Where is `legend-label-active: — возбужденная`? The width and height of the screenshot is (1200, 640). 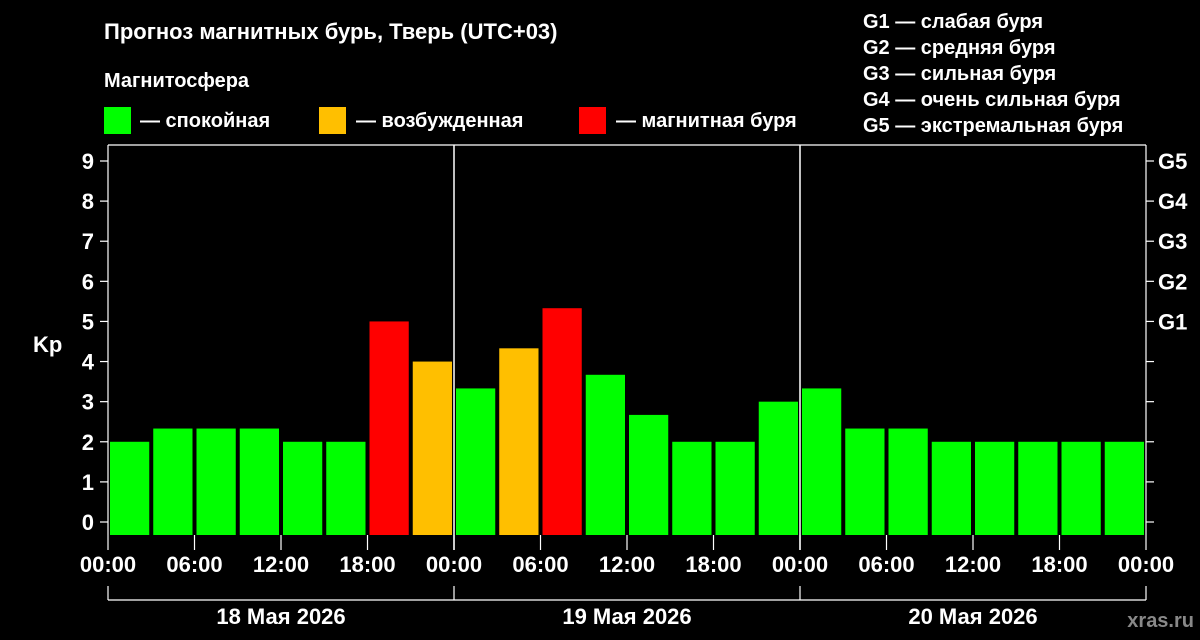
legend-label-active: — возбужденная is located at coordinates (439, 121).